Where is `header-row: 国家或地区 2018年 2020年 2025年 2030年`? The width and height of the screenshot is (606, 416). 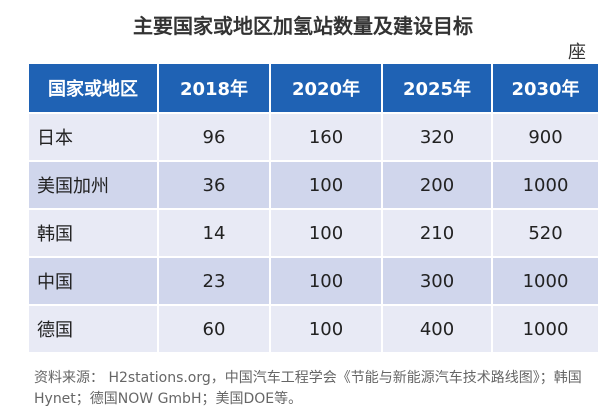 header-row: 国家或地区 2018年 2020年 2025年 2030年 is located at coordinates (313, 88).